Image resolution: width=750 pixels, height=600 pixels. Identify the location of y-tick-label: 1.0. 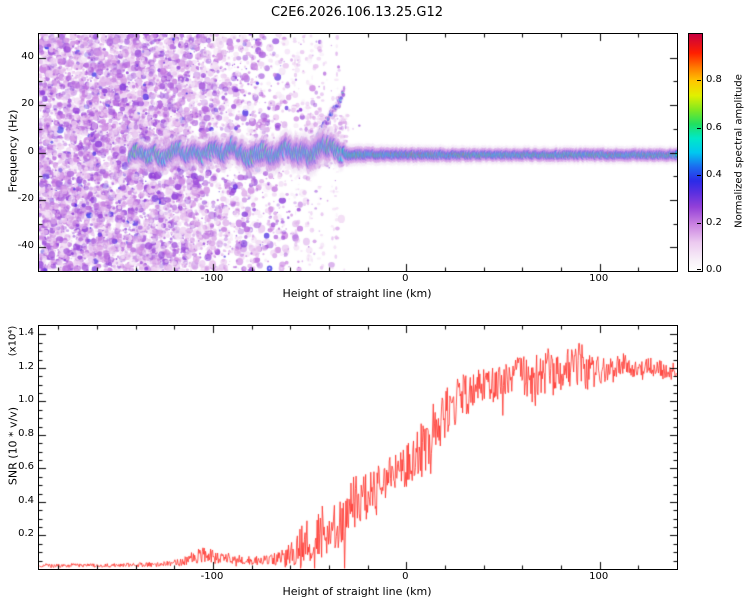
(26, 400).